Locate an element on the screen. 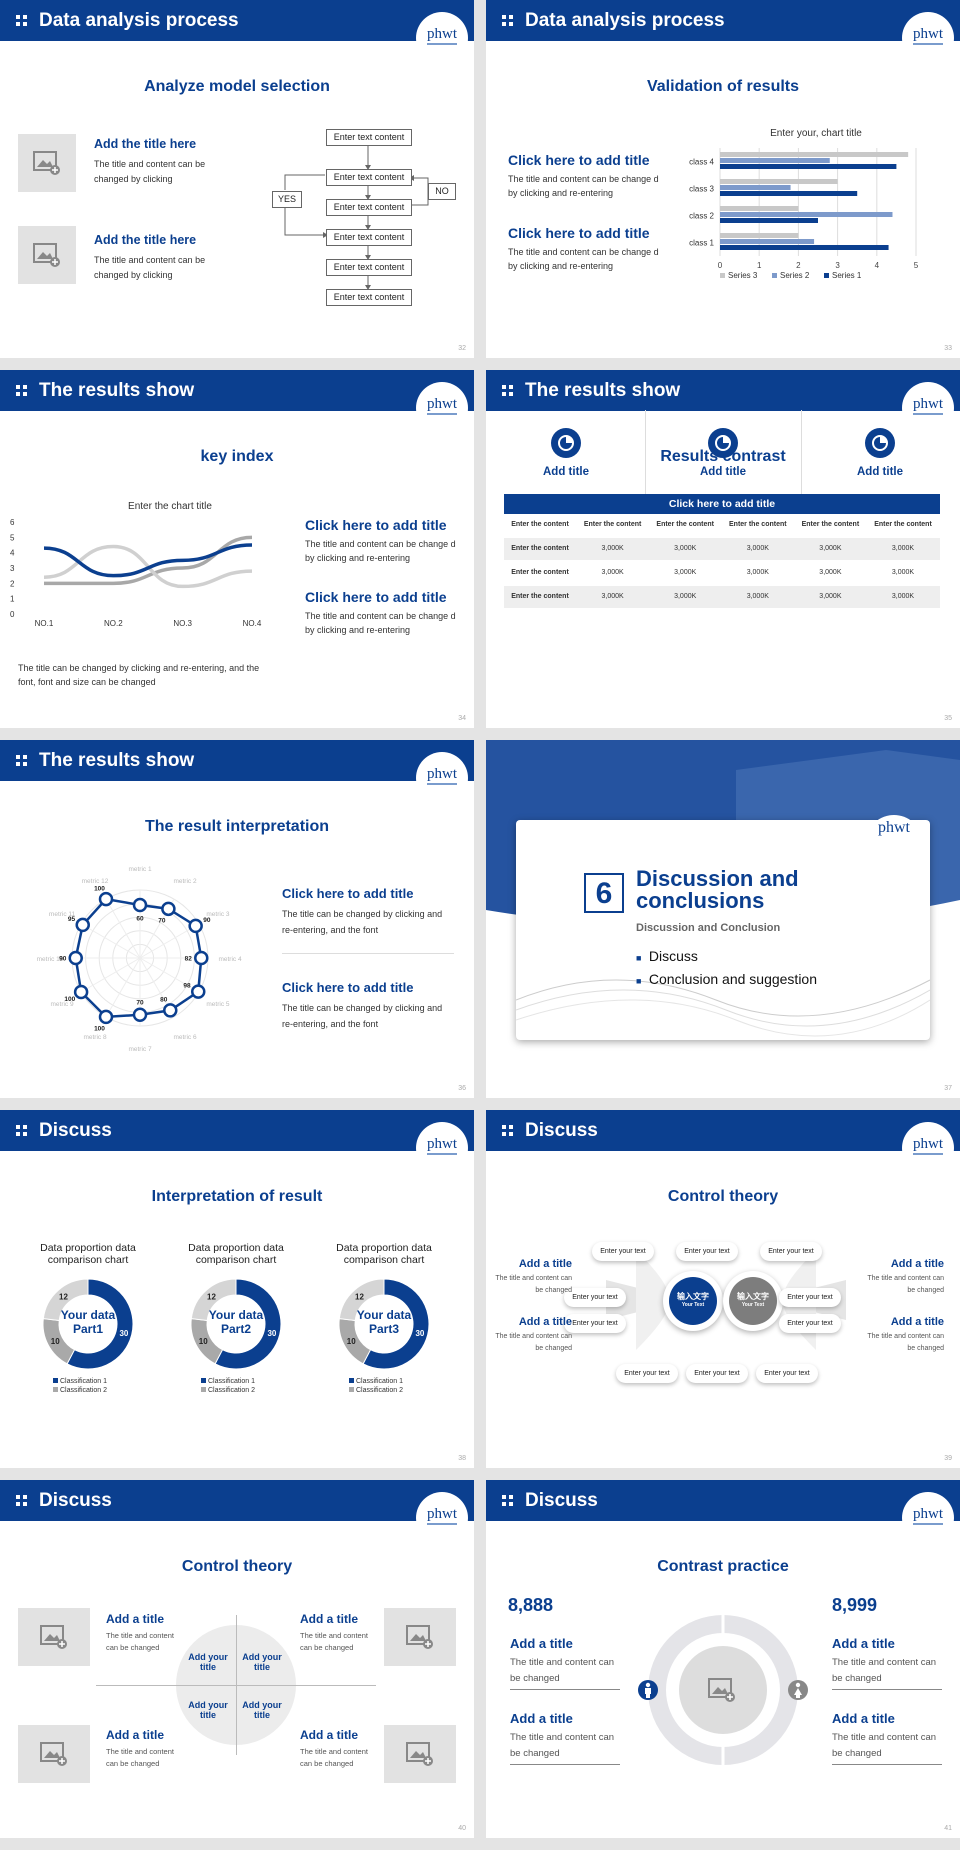 This screenshot has height=1850, width=960. slide-title: key index is located at coordinates (237, 456).